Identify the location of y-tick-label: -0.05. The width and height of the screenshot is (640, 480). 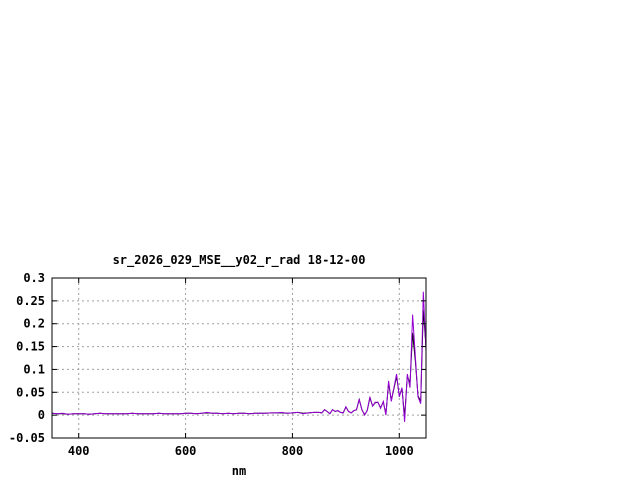
(27, 438).